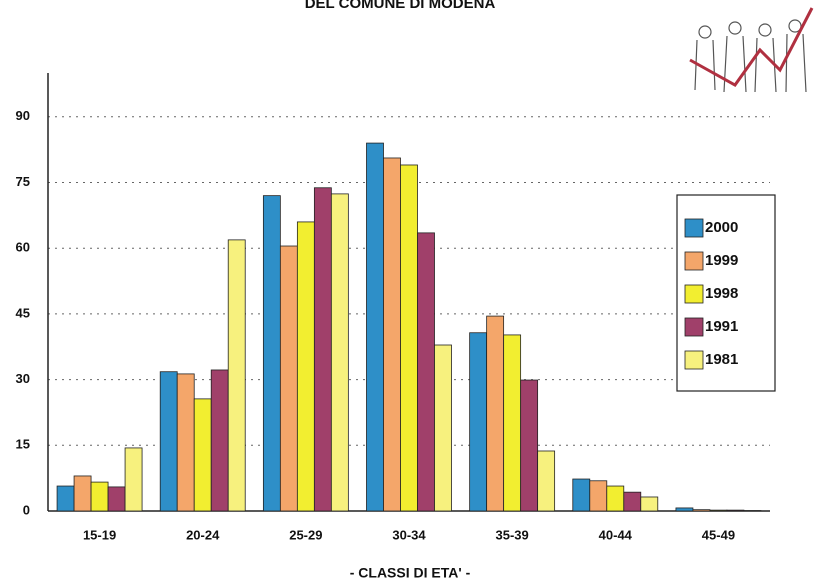  I want to click on x-axis-label: - CLASSI DI ETA' -, so click(410, 573).